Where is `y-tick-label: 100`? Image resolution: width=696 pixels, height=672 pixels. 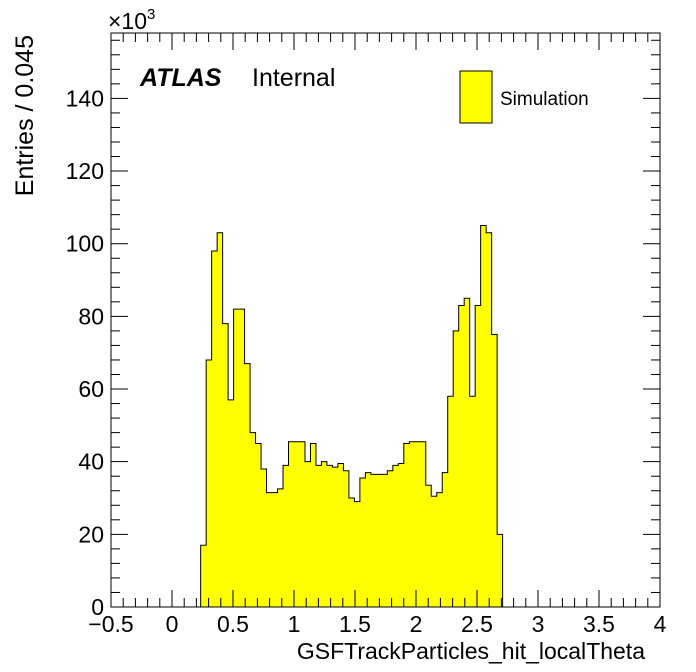 y-tick-label: 100 is located at coordinates (85, 244).